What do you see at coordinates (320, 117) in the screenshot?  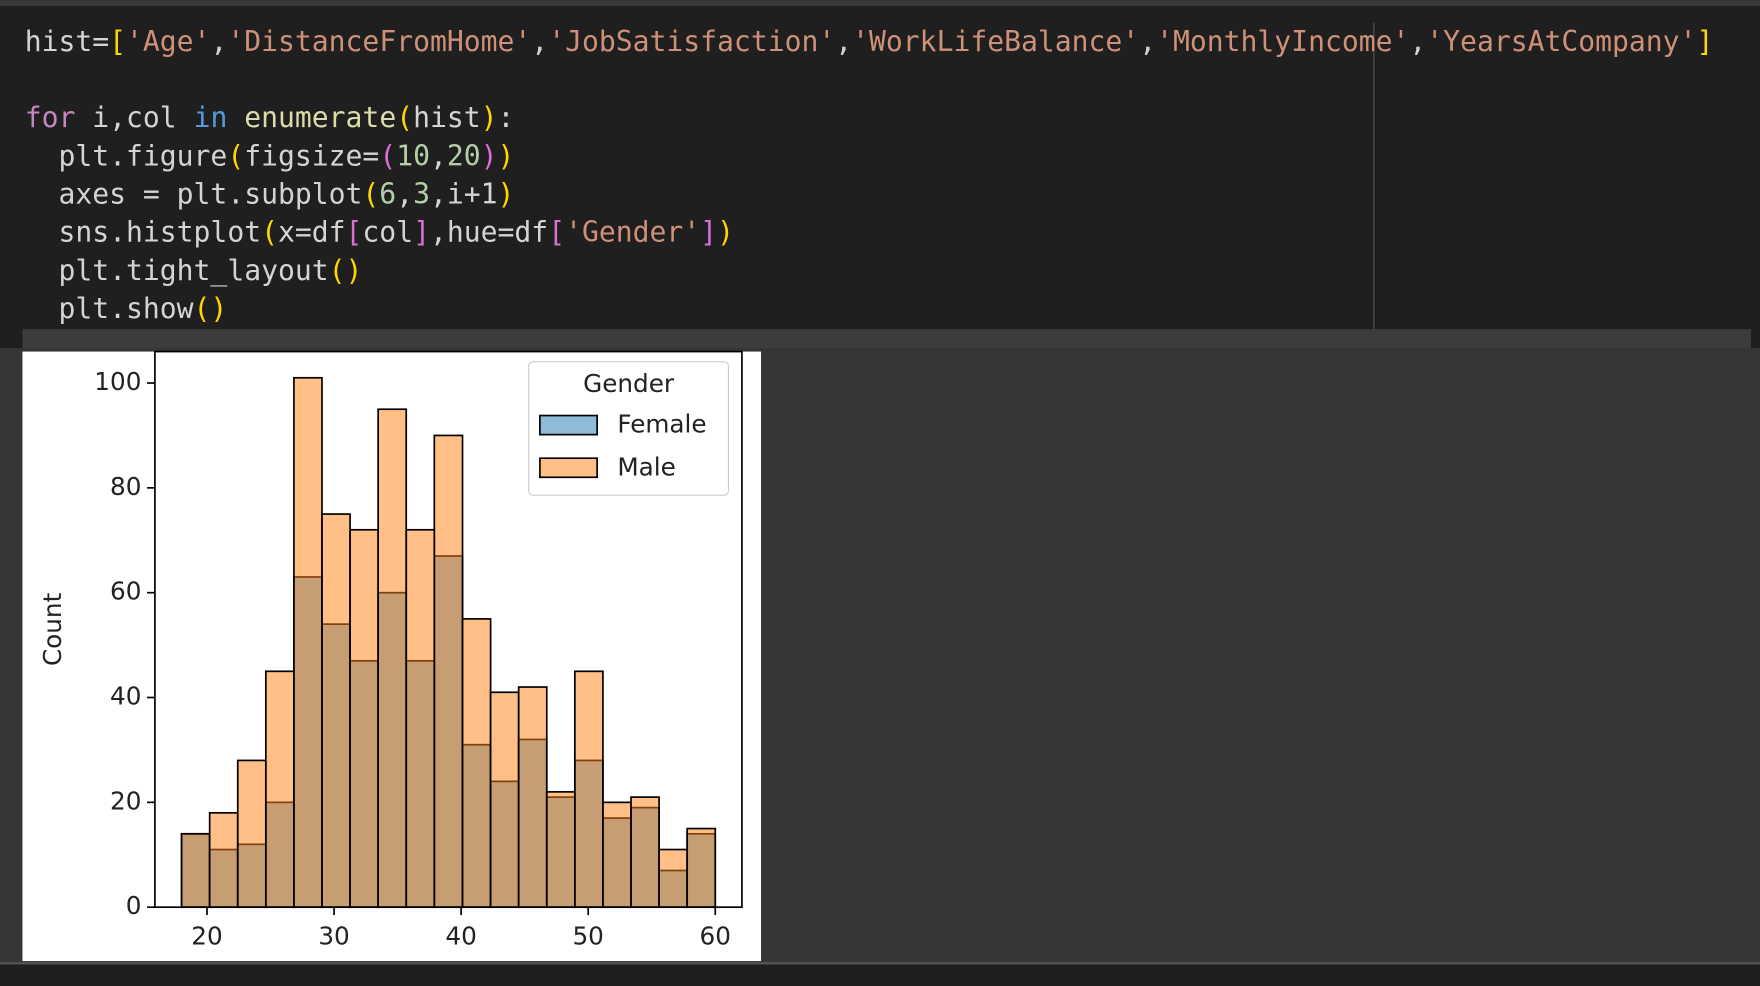 I see `code-token: enumerate` at bounding box center [320, 117].